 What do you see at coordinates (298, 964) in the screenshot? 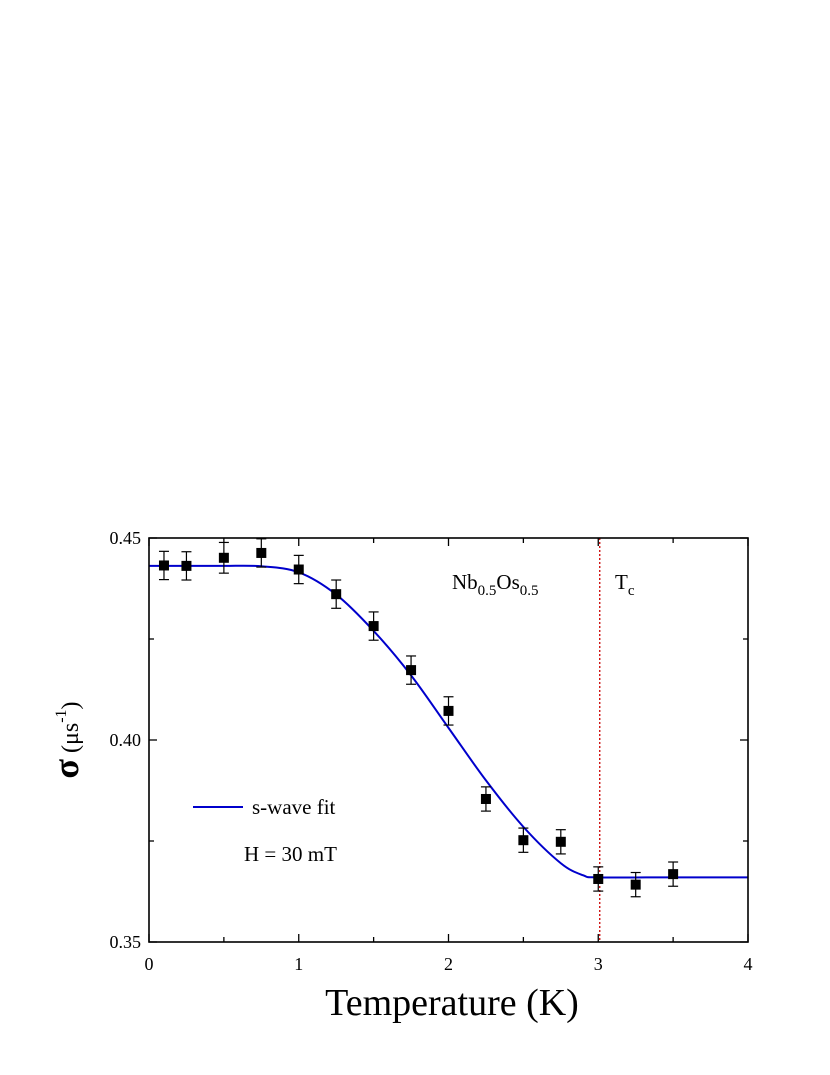
I see `x-tick-label: 1` at bounding box center [298, 964].